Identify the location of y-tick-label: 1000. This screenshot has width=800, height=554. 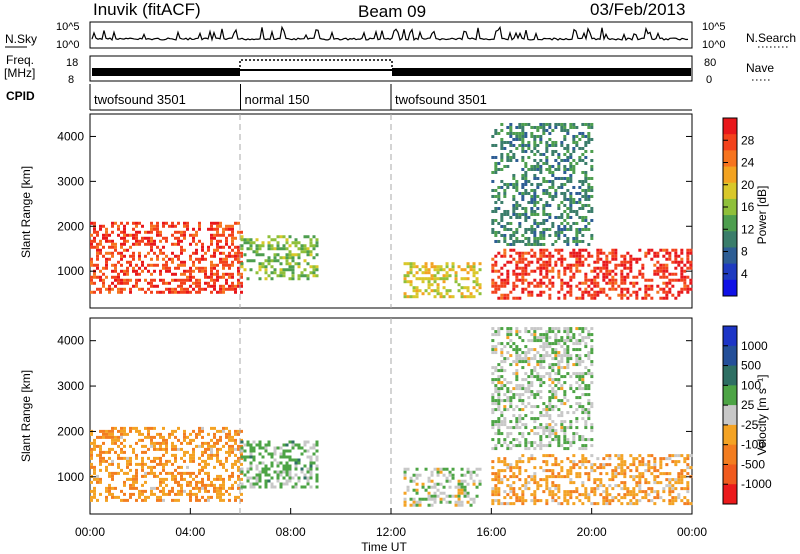
(70, 271).